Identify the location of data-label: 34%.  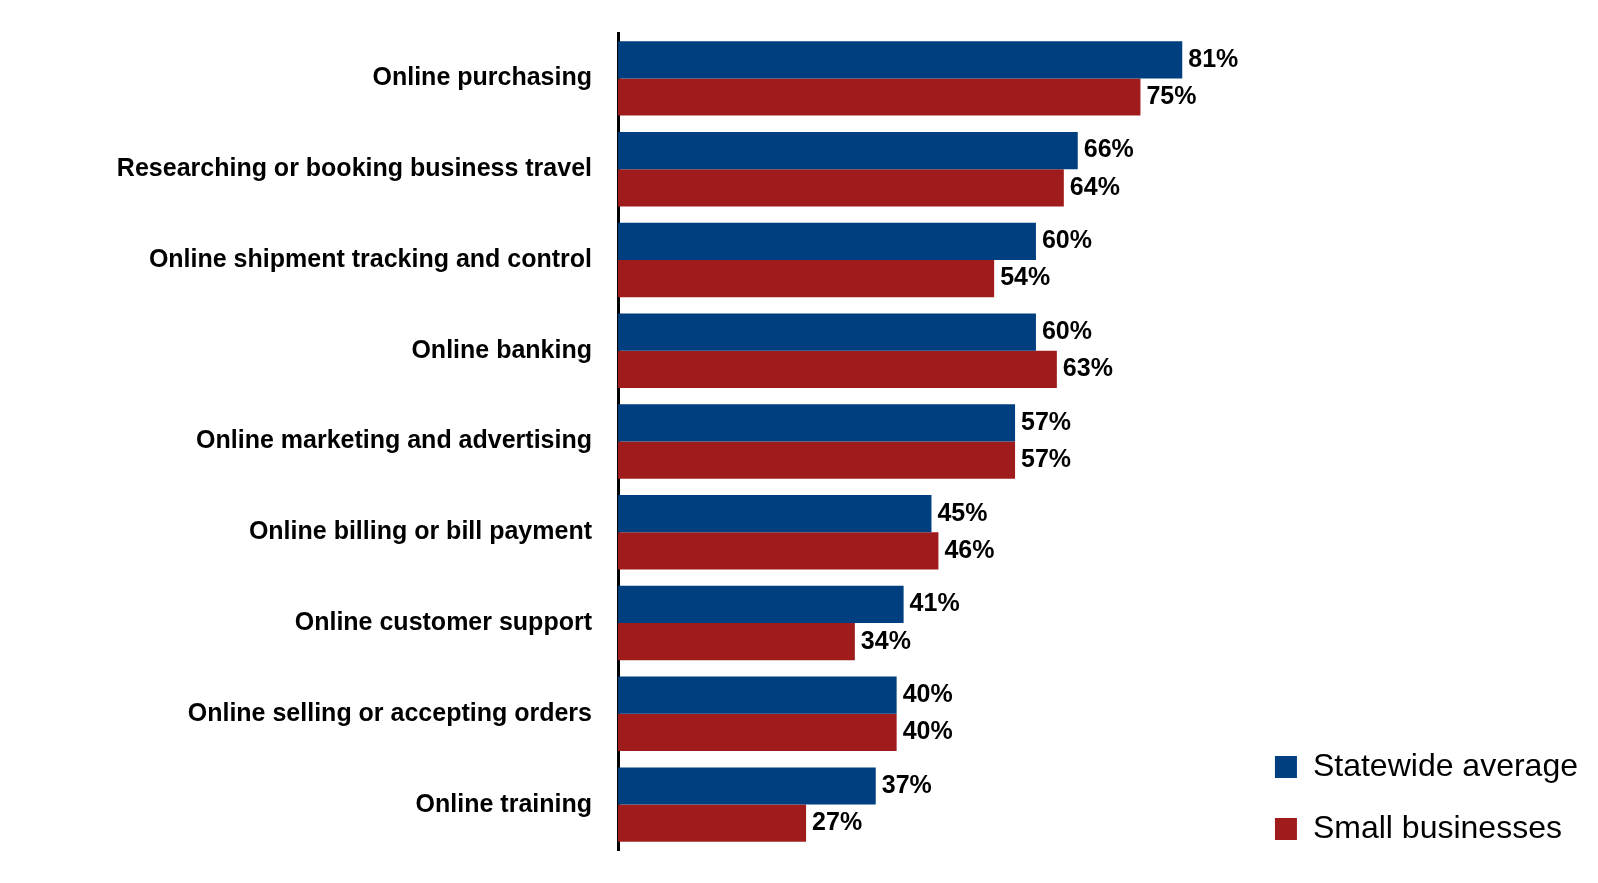
(885, 639).